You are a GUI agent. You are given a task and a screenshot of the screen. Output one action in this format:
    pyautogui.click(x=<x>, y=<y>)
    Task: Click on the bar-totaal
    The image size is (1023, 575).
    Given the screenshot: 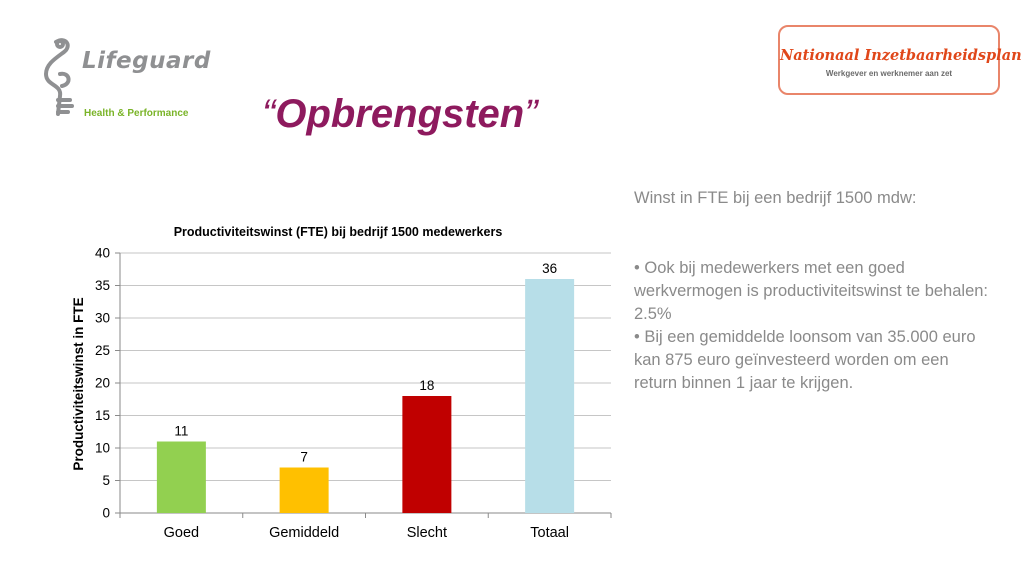 What is the action you would take?
    pyautogui.click(x=550, y=396)
    